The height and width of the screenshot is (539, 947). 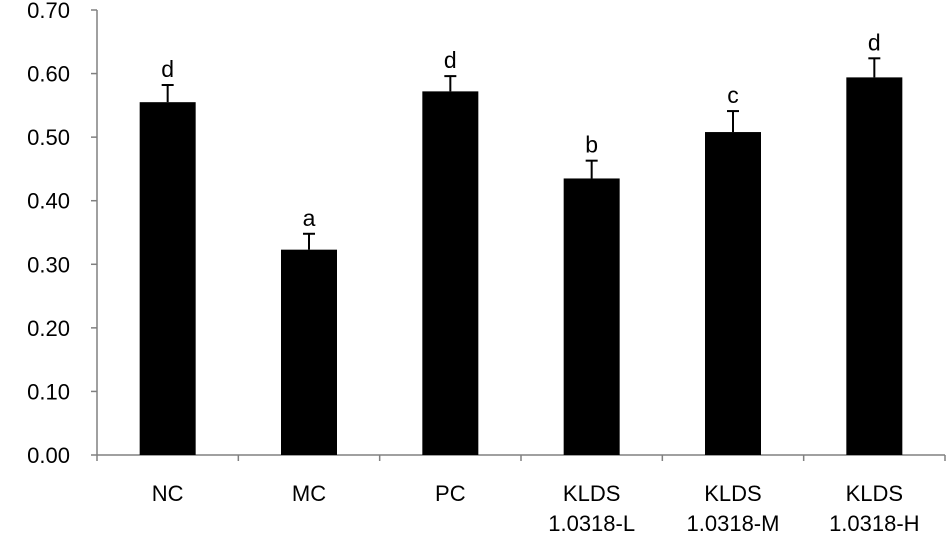 What do you see at coordinates (450, 493) in the screenshot?
I see `x-category-label: PC` at bounding box center [450, 493].